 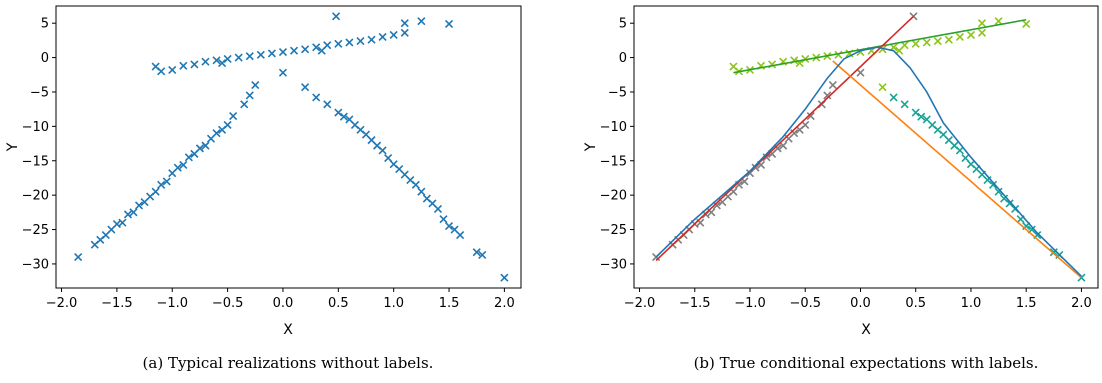 What do you see at coordinates (957, 169) in the screenshot?
I see `expectation-line` at bounding box center [957, 169].